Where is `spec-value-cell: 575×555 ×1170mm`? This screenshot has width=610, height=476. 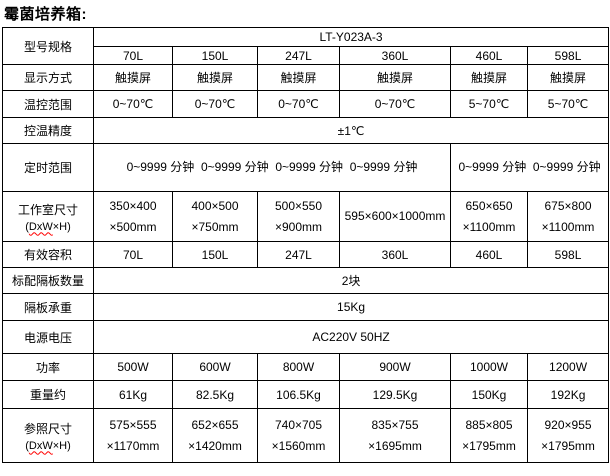 spec-value-cell: 575×555 ×1170mm is located at coordinates (133, 435).